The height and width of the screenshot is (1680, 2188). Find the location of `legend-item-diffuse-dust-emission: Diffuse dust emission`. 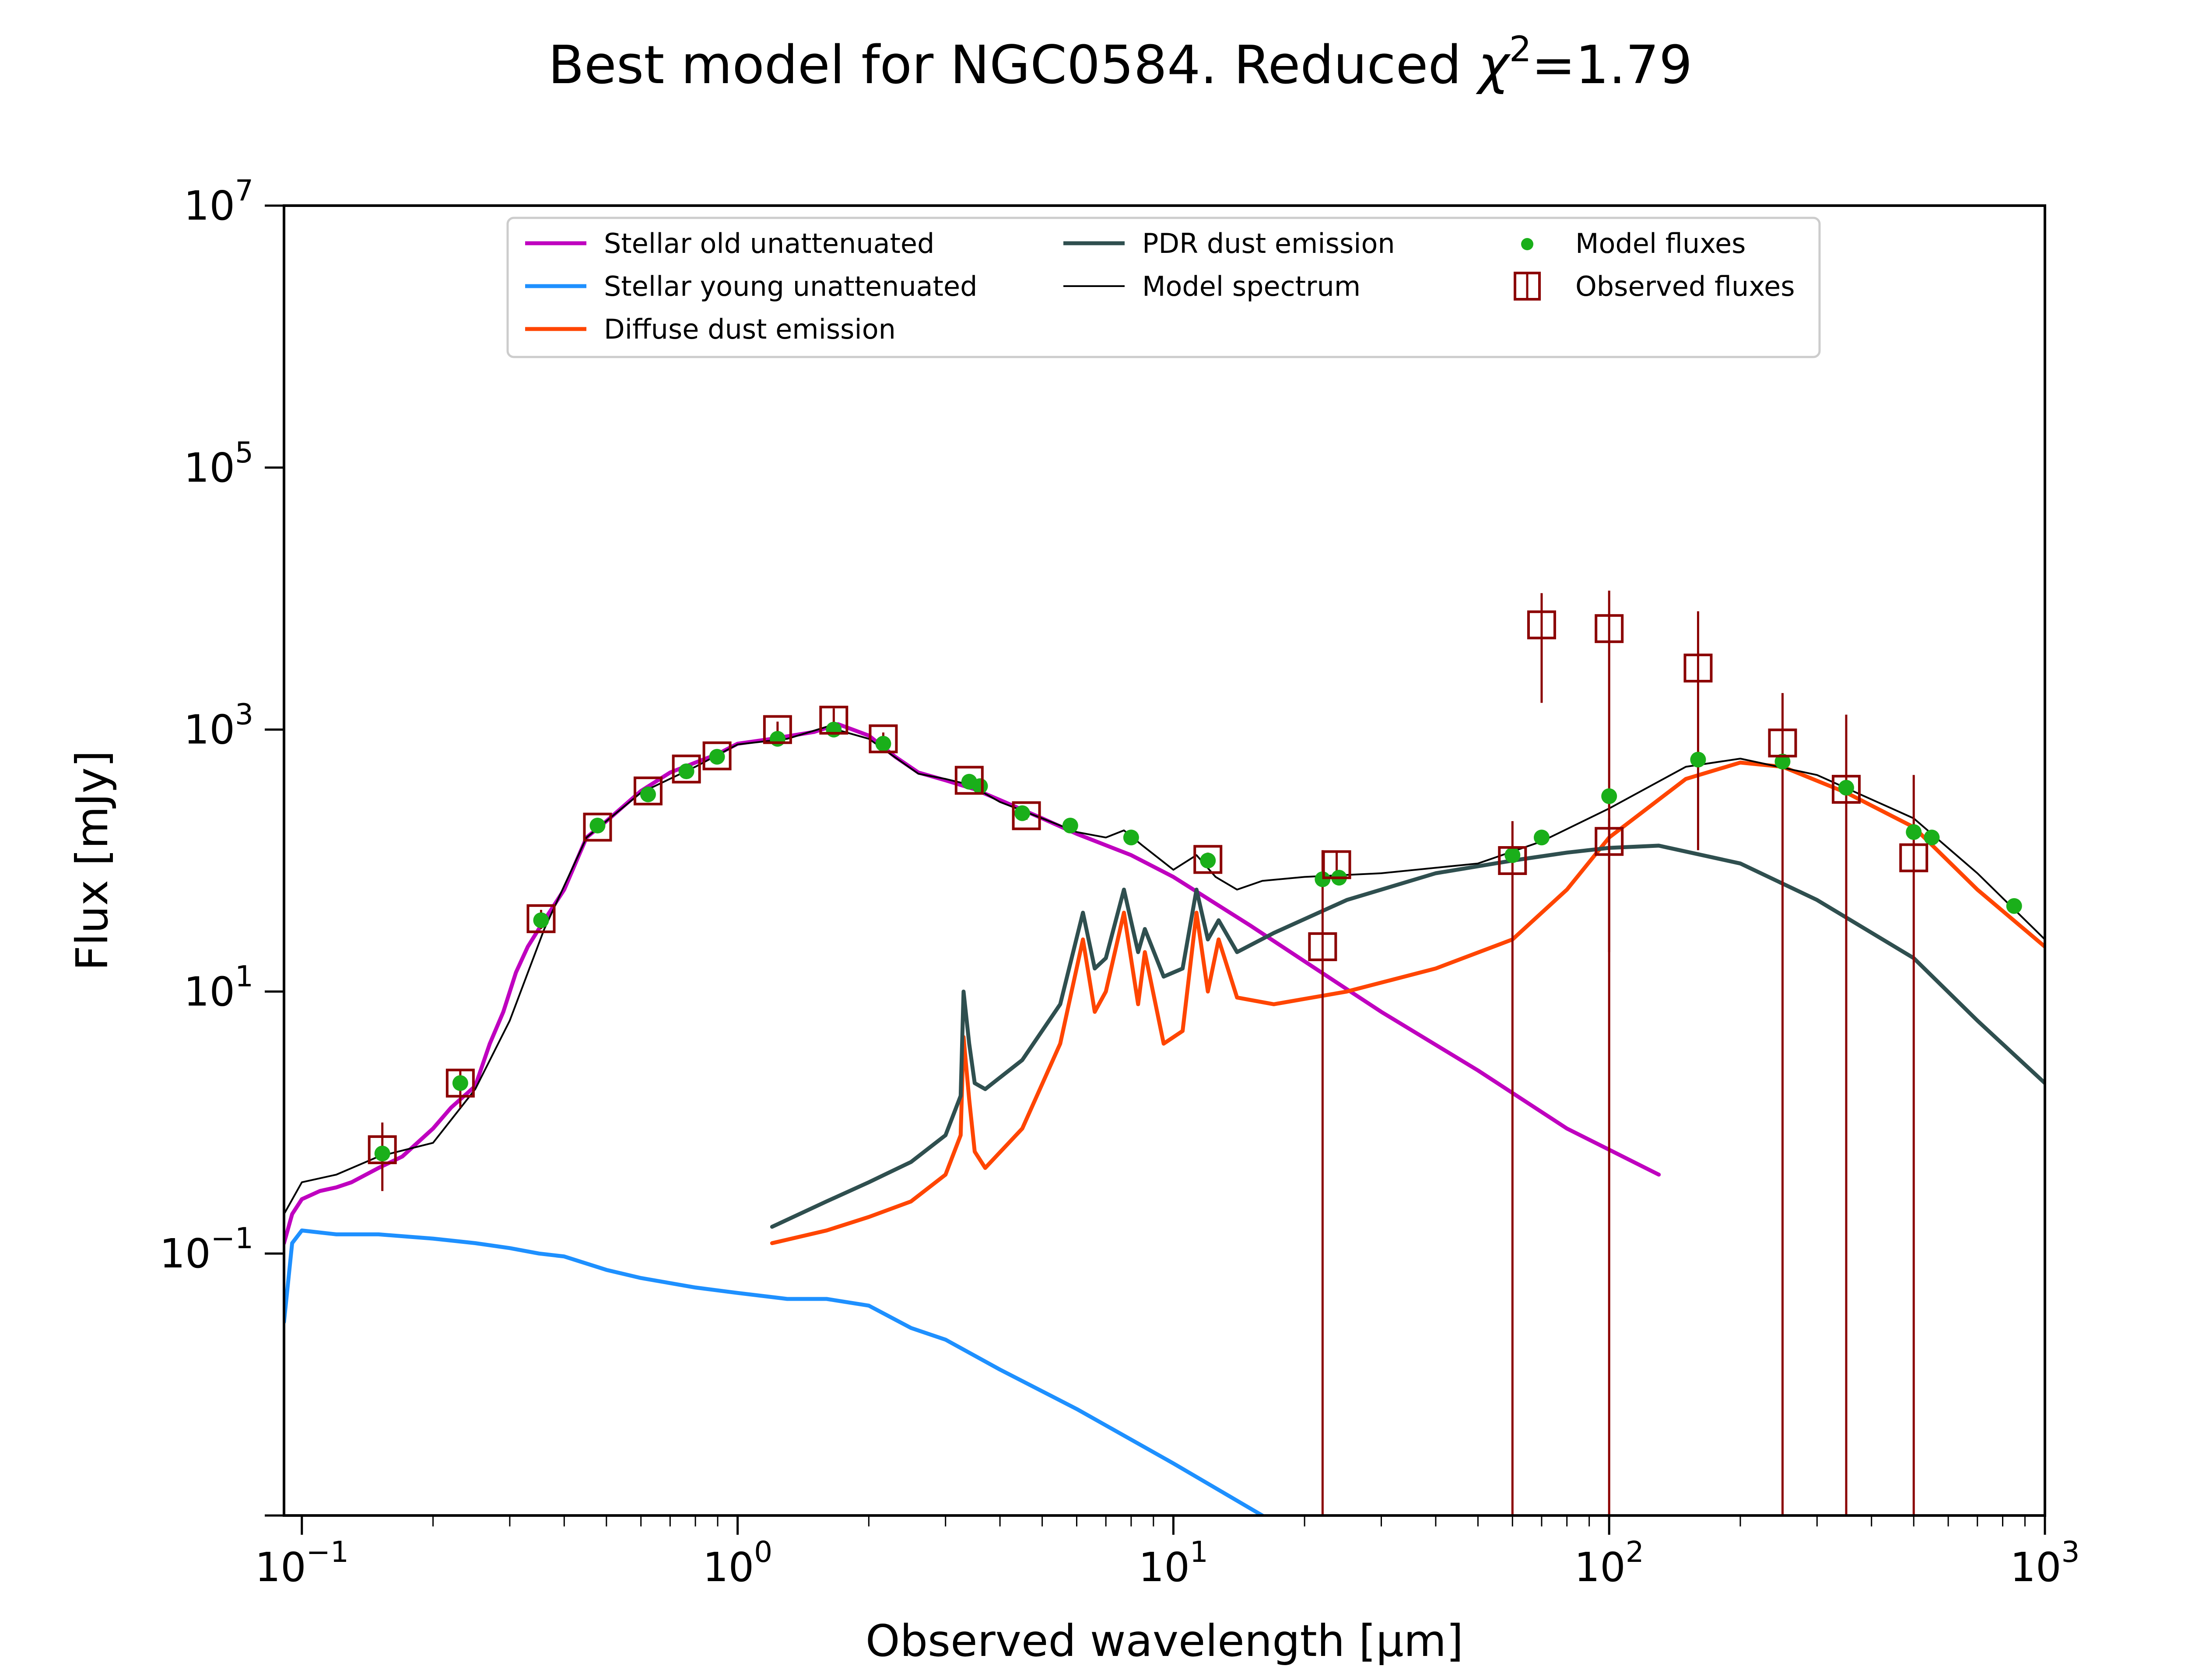

legend-item-diffuse-dust-emission: Diffuse dust emission is located at coordinates (710, 329).